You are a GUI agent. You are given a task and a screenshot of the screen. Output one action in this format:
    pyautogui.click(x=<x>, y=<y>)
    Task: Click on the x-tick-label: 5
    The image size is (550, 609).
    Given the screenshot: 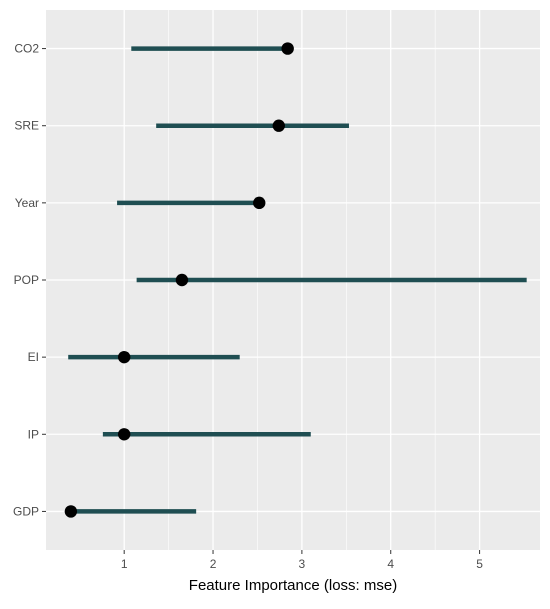 What is the action you would take?
    pyautogui.click(x=479, y=564)
    